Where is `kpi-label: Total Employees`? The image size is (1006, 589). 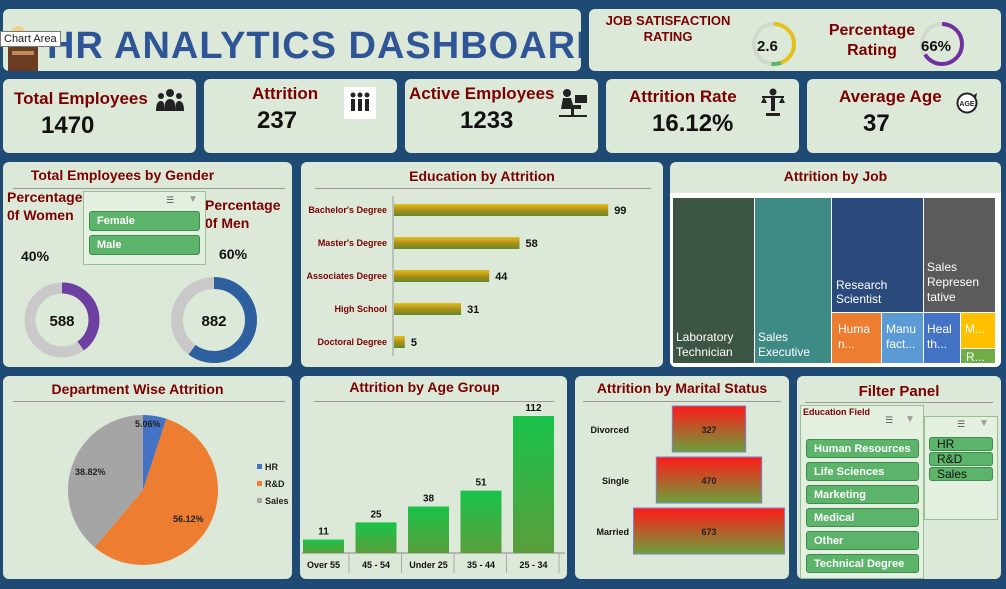 kpi-label: Total Employees is located at coordinates (81, 98).